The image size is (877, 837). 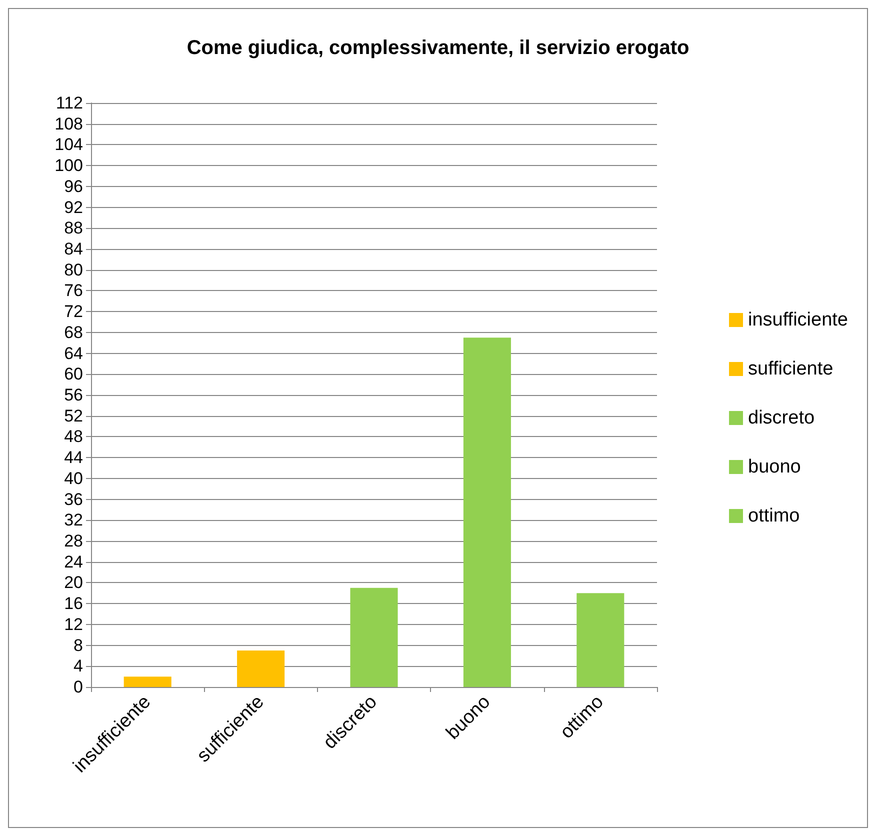 What do you see at coordinates (774, 516) in the screenshot?
I see `legend-label: ottimo` at bounding box center [774, 516].